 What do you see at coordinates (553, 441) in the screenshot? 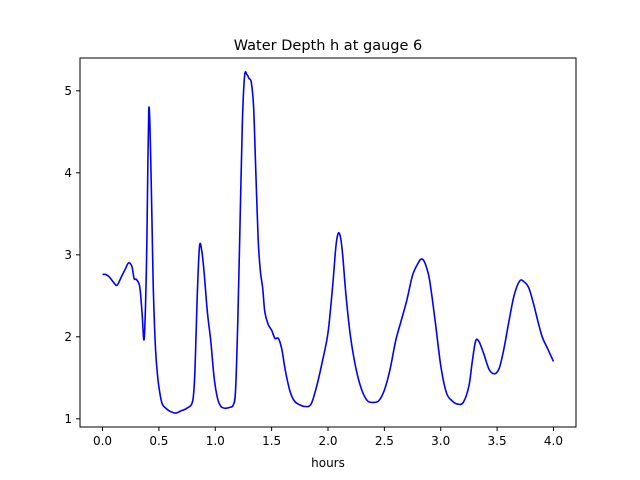
I see `x-tick-label: 4.0` at bounding box center [553, 441].